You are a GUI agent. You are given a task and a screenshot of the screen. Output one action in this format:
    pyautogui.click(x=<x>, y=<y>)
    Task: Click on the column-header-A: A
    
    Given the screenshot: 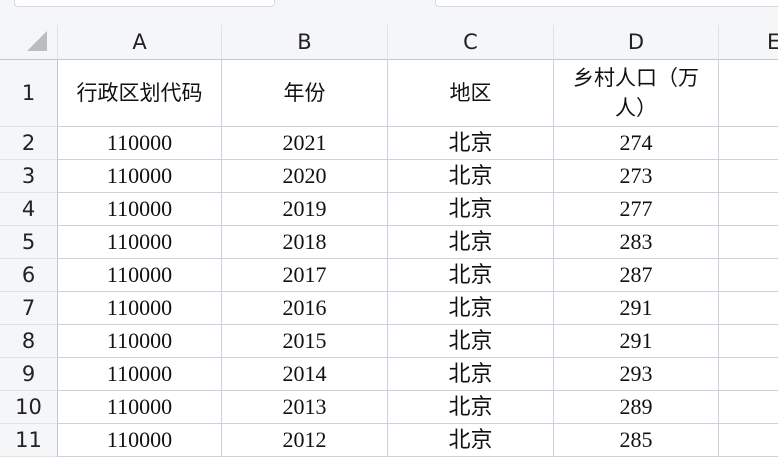 What is the action you would take?
    pyautogui.click(x=140, y=42)
    